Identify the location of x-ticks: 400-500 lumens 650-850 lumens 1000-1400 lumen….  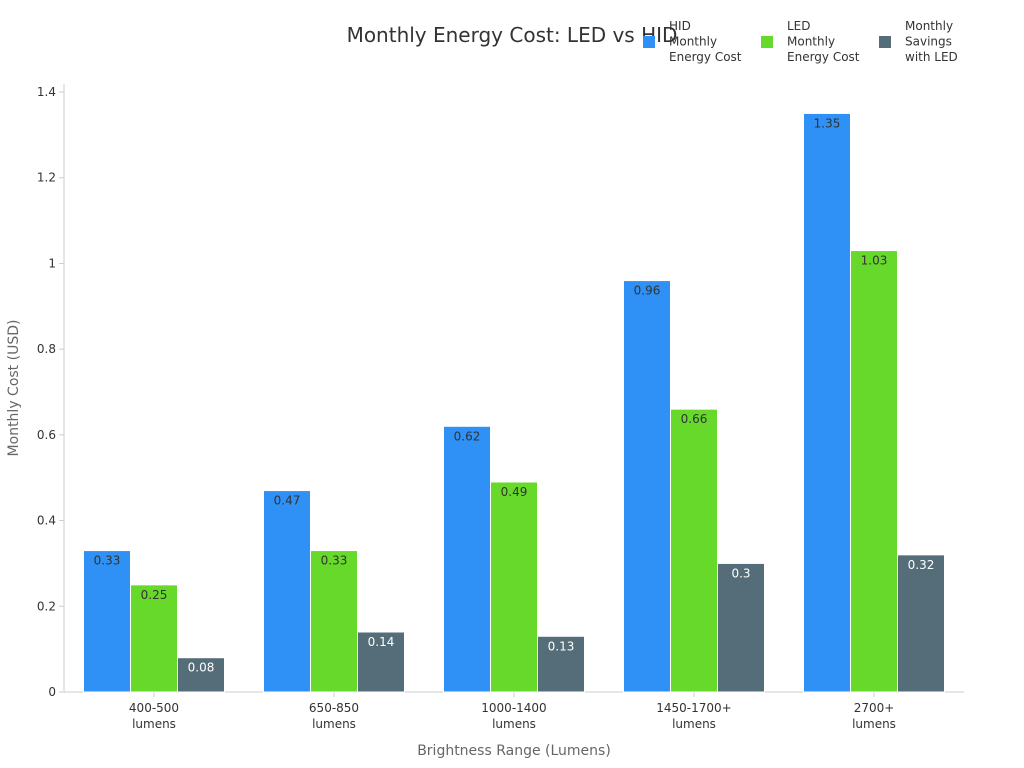
(512, 711).